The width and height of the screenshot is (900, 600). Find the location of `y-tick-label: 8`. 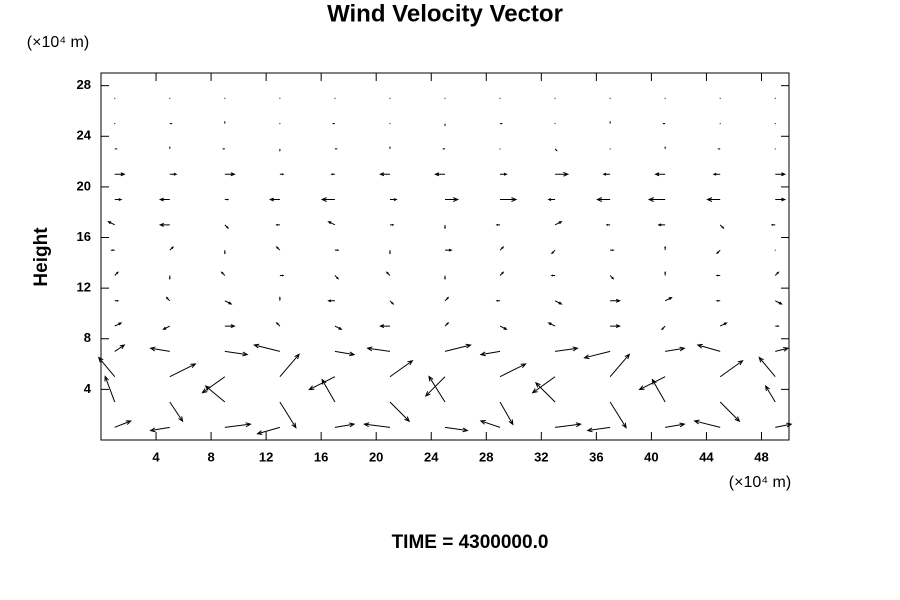

y-tick-label: 8 is located at coordinates (87, 337).